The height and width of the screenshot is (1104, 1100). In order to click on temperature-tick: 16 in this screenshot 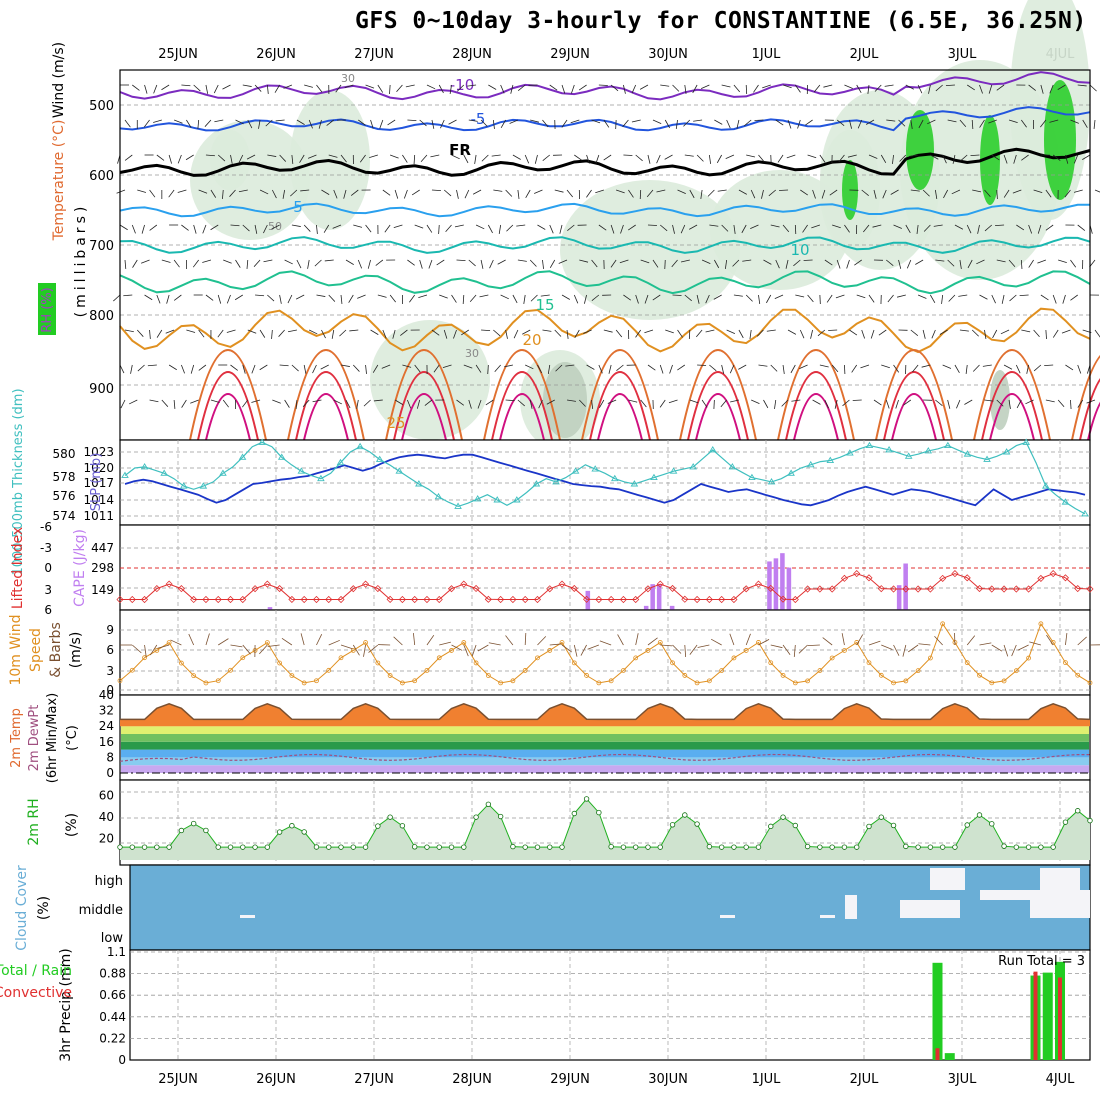, I will do `click(106, 742)`.